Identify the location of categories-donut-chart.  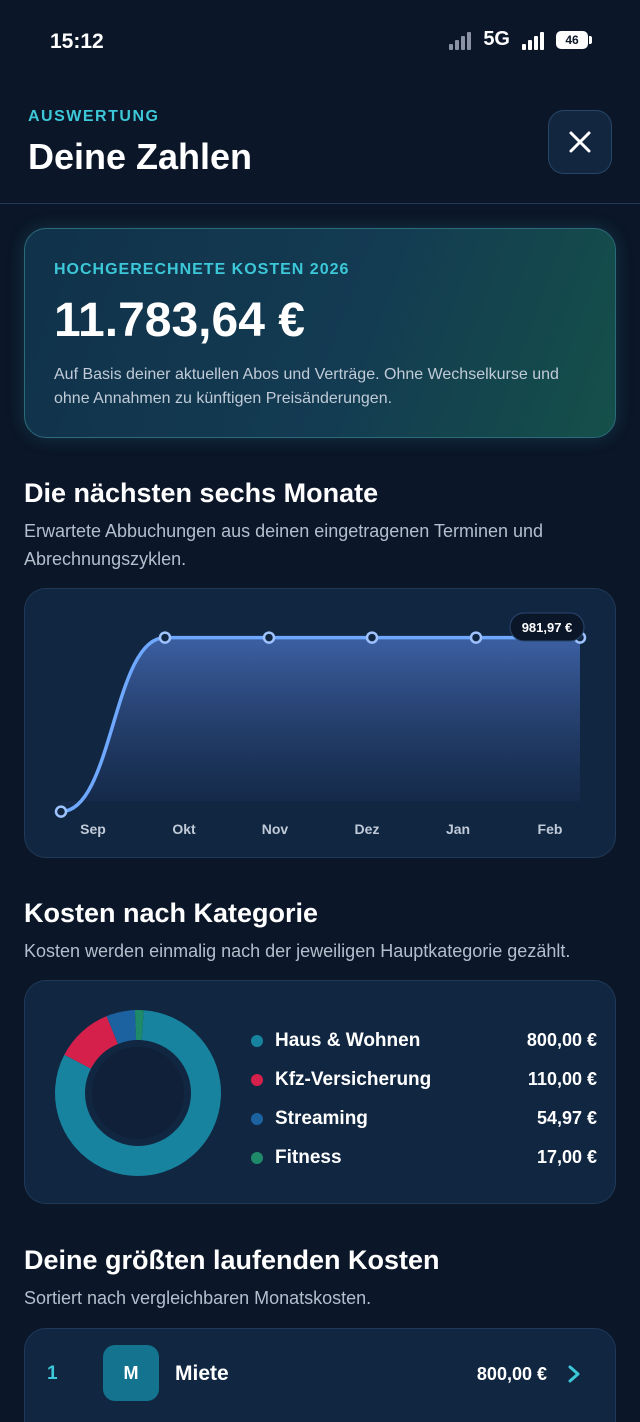
(138, 1093).